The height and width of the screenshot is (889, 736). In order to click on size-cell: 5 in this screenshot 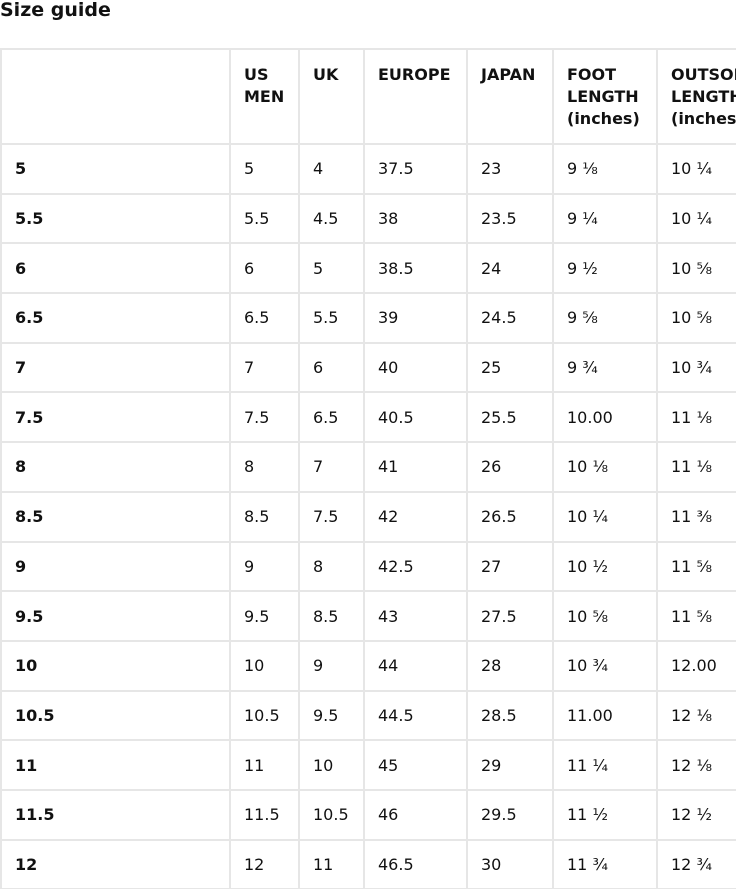, I will do `click(115, 169)`.